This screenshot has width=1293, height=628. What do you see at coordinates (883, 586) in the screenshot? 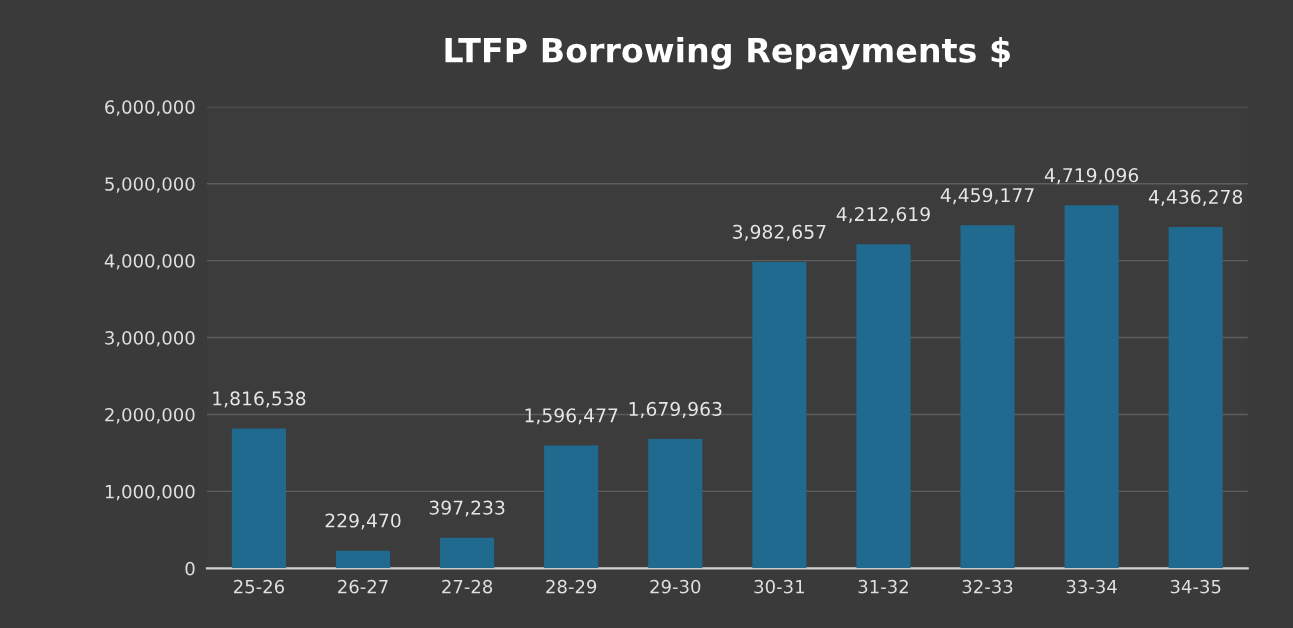
I see `x-tick-label: 31-32` at bounding box center [883, 586].